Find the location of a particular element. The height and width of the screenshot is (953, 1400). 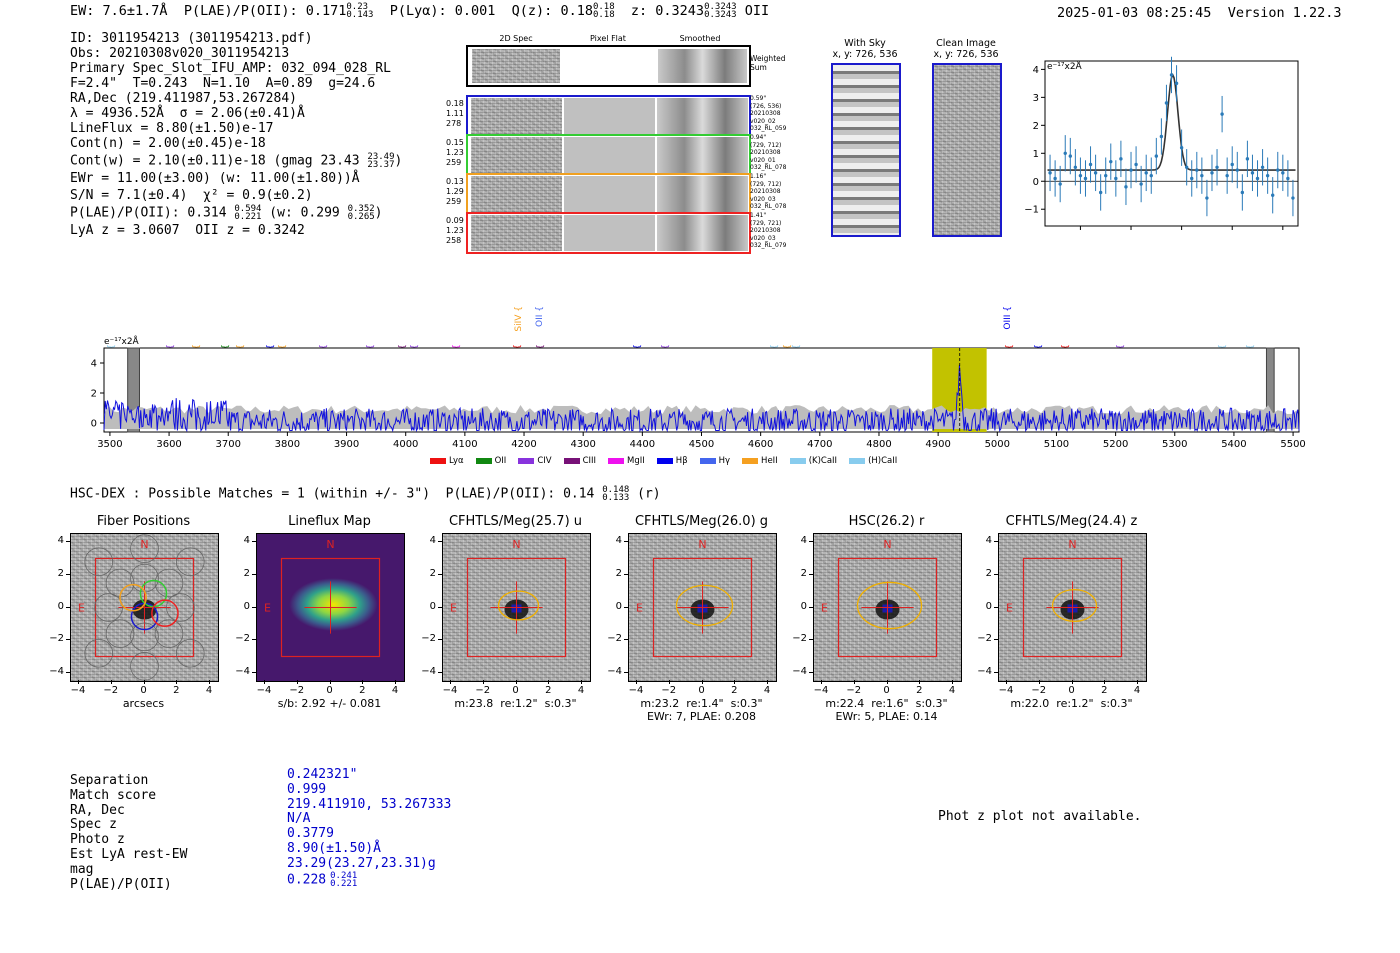

match-label: RA, Dec is located at coordinates (97, 810).